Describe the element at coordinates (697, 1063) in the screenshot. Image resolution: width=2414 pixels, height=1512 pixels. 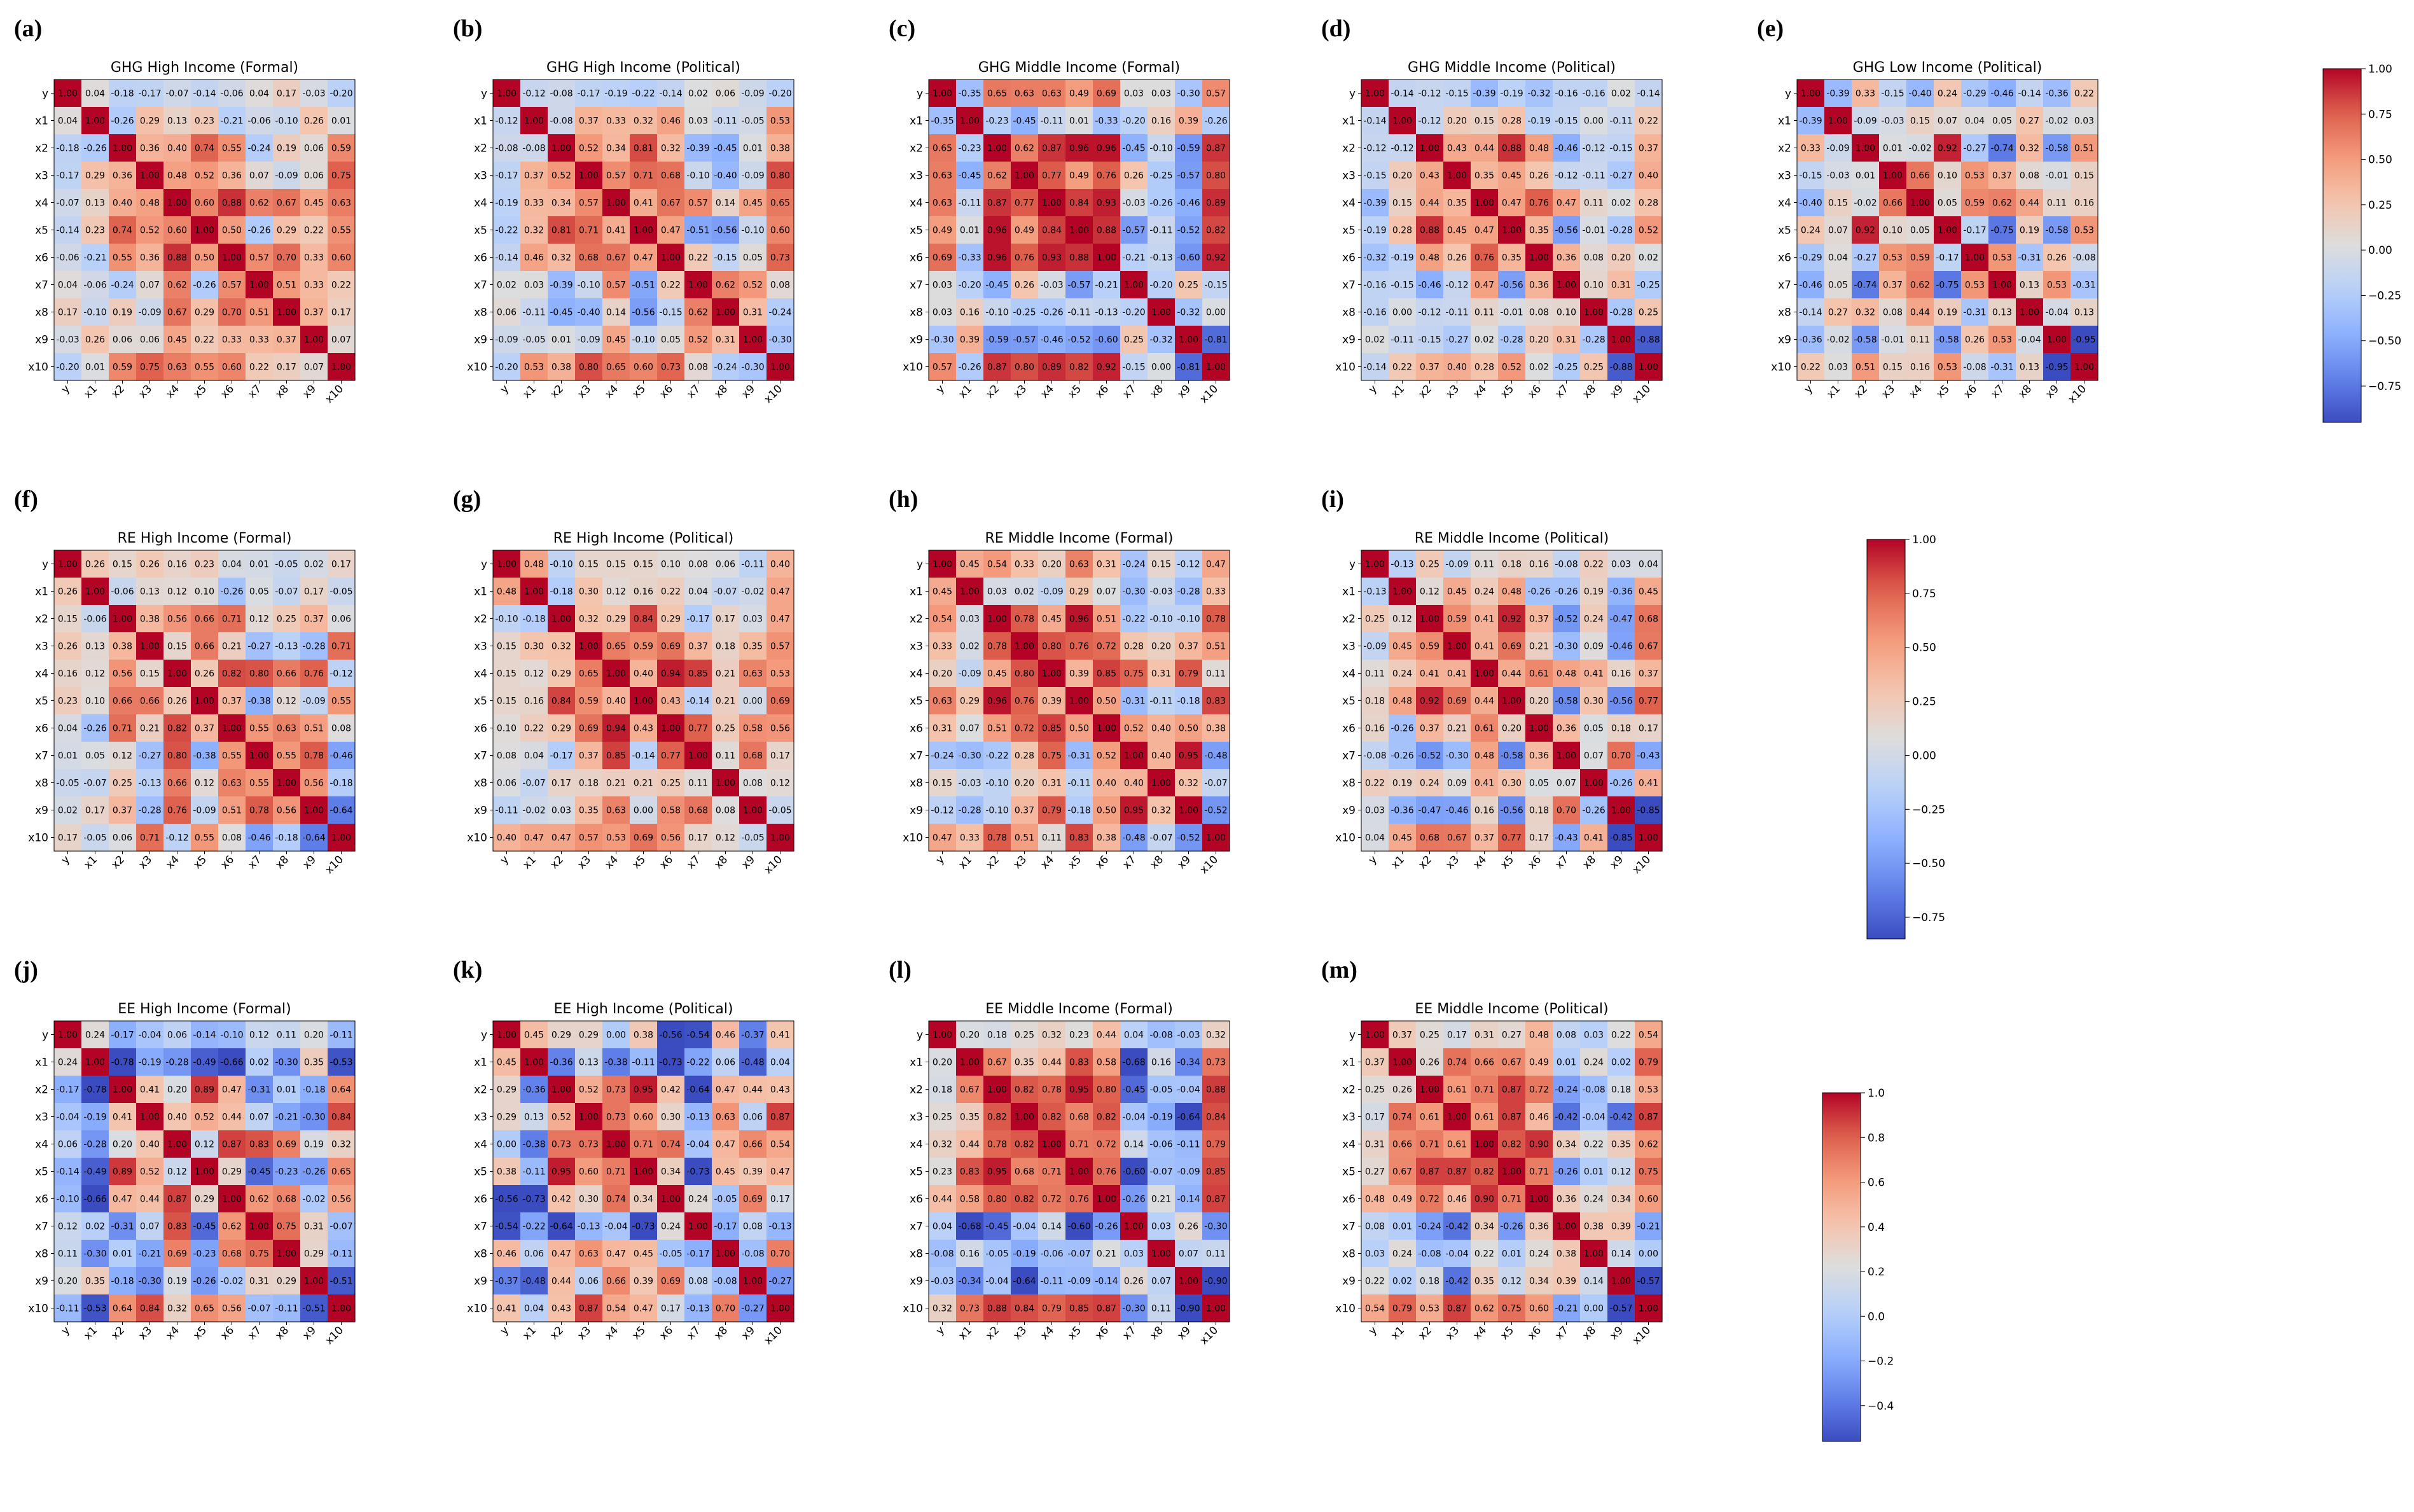
I see `cell-value-label: -0.22` at that location.